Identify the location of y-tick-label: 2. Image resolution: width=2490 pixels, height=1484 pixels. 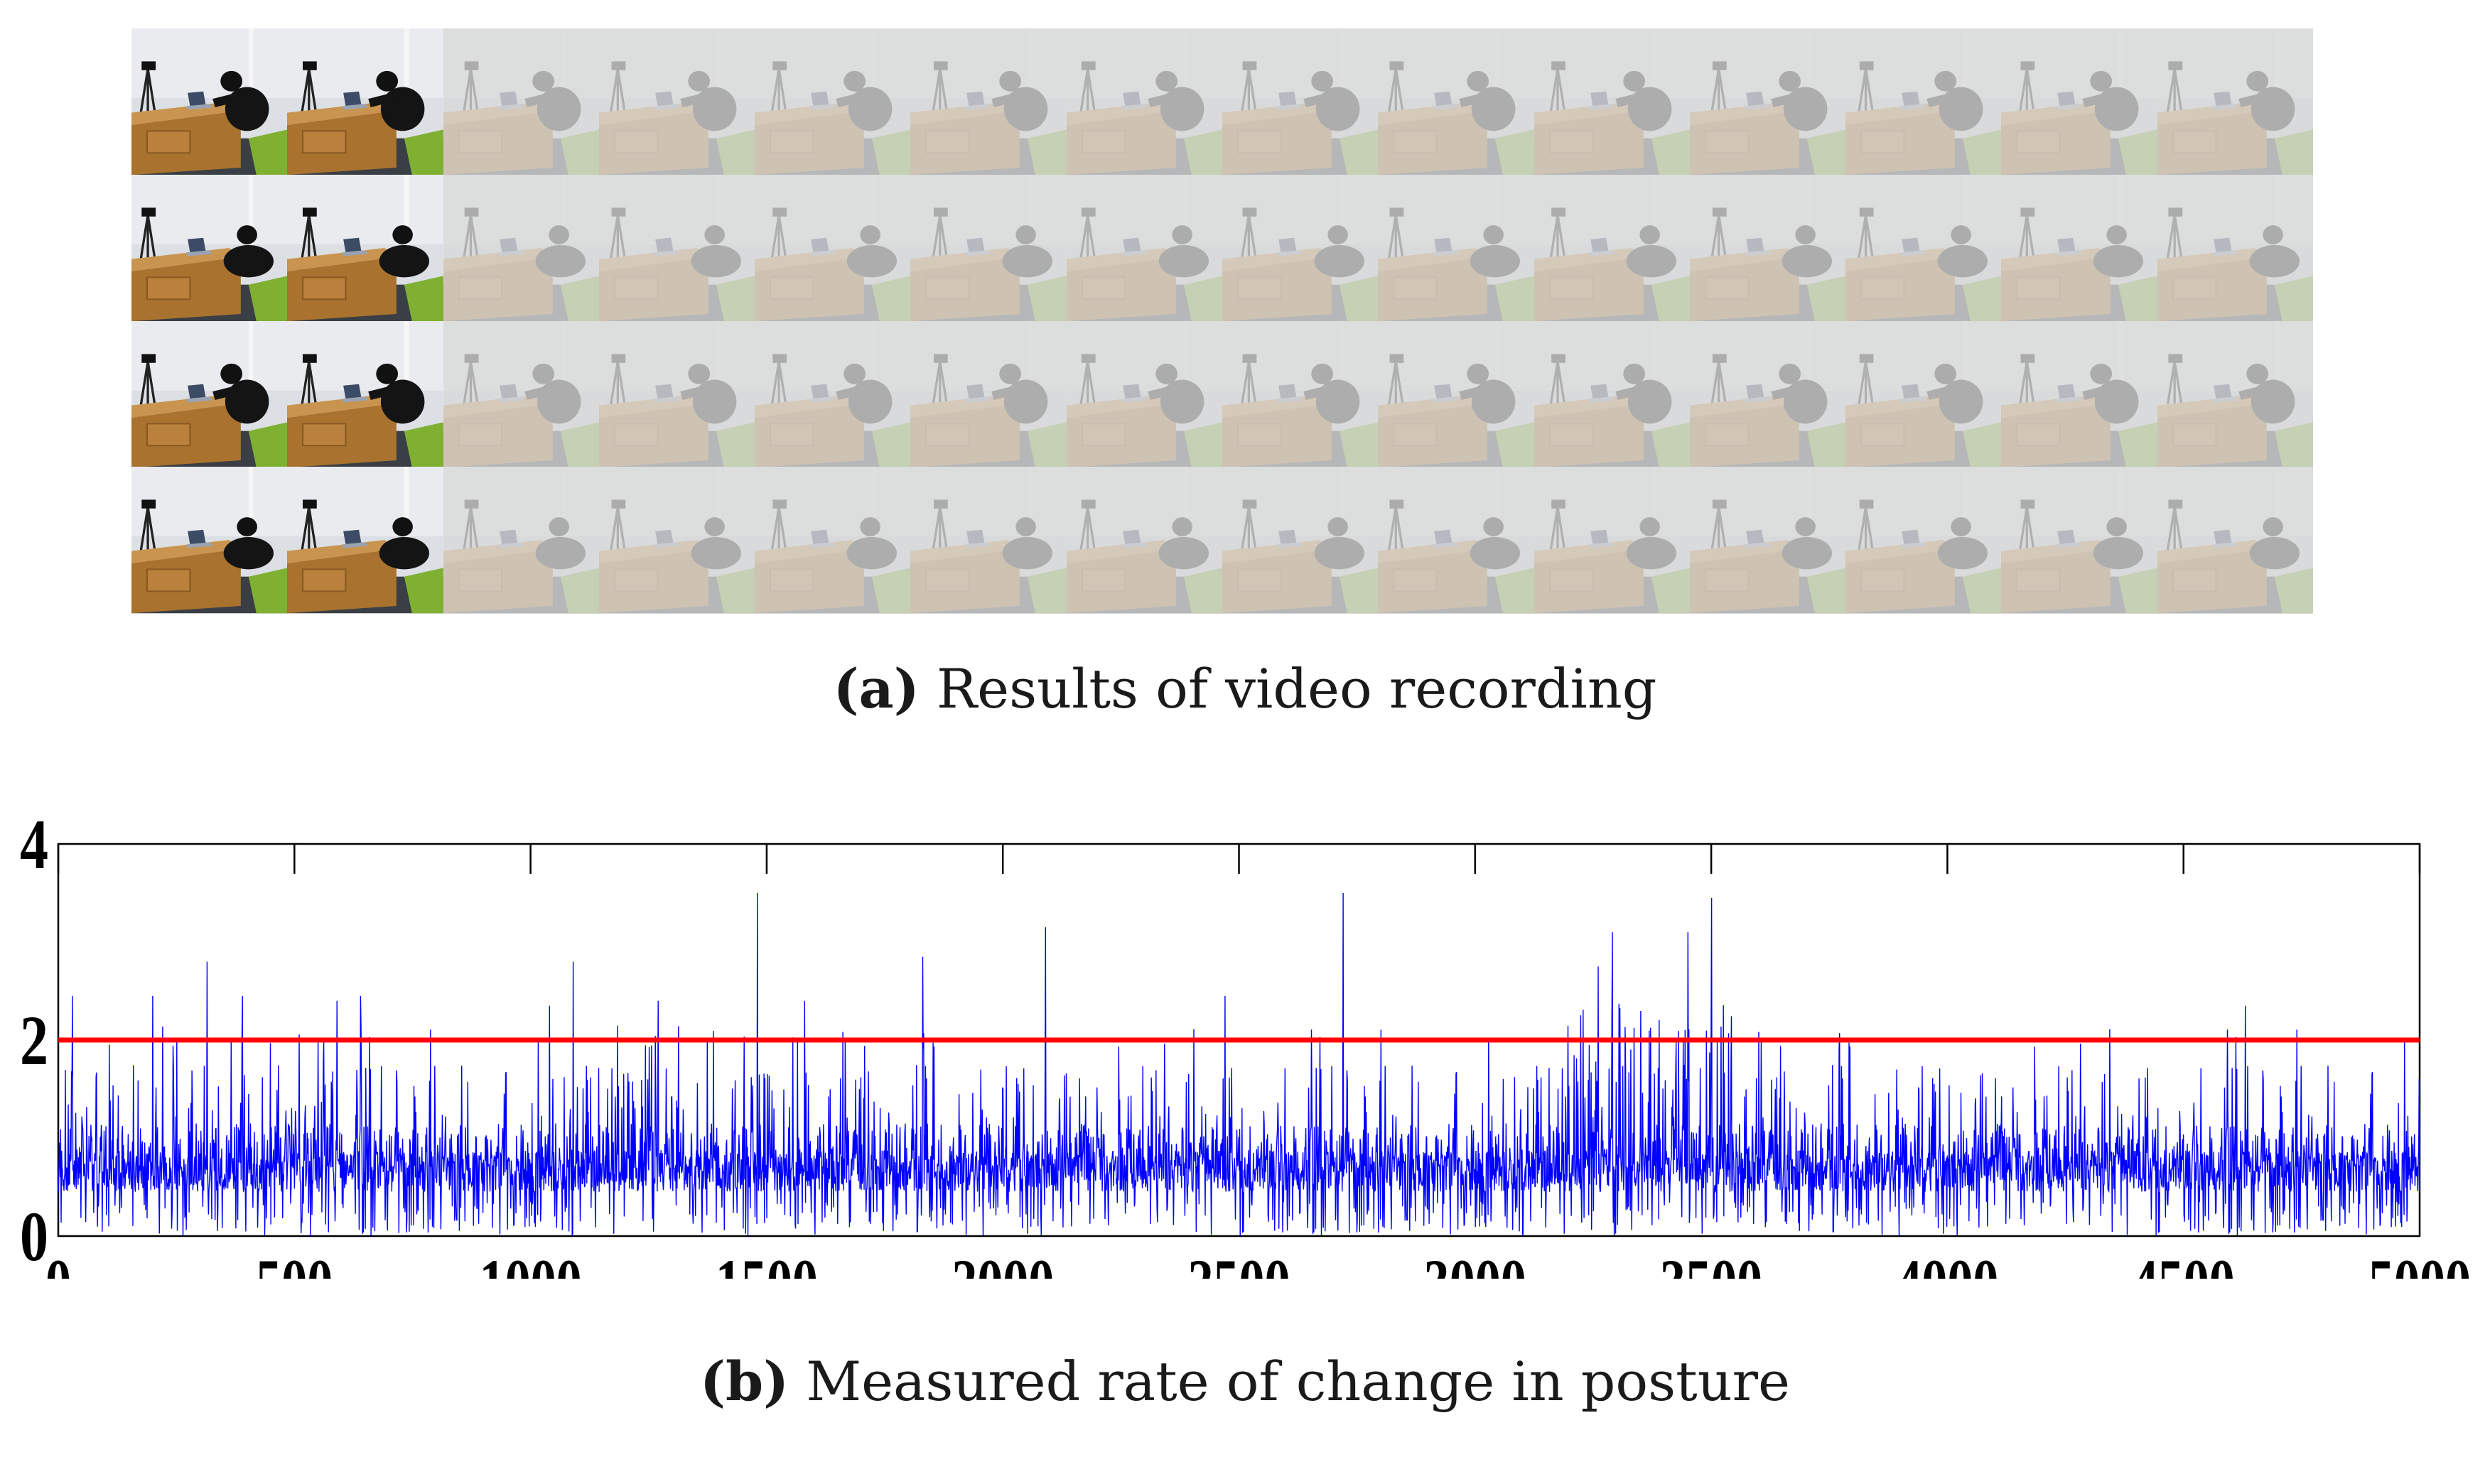
(34, 1040).